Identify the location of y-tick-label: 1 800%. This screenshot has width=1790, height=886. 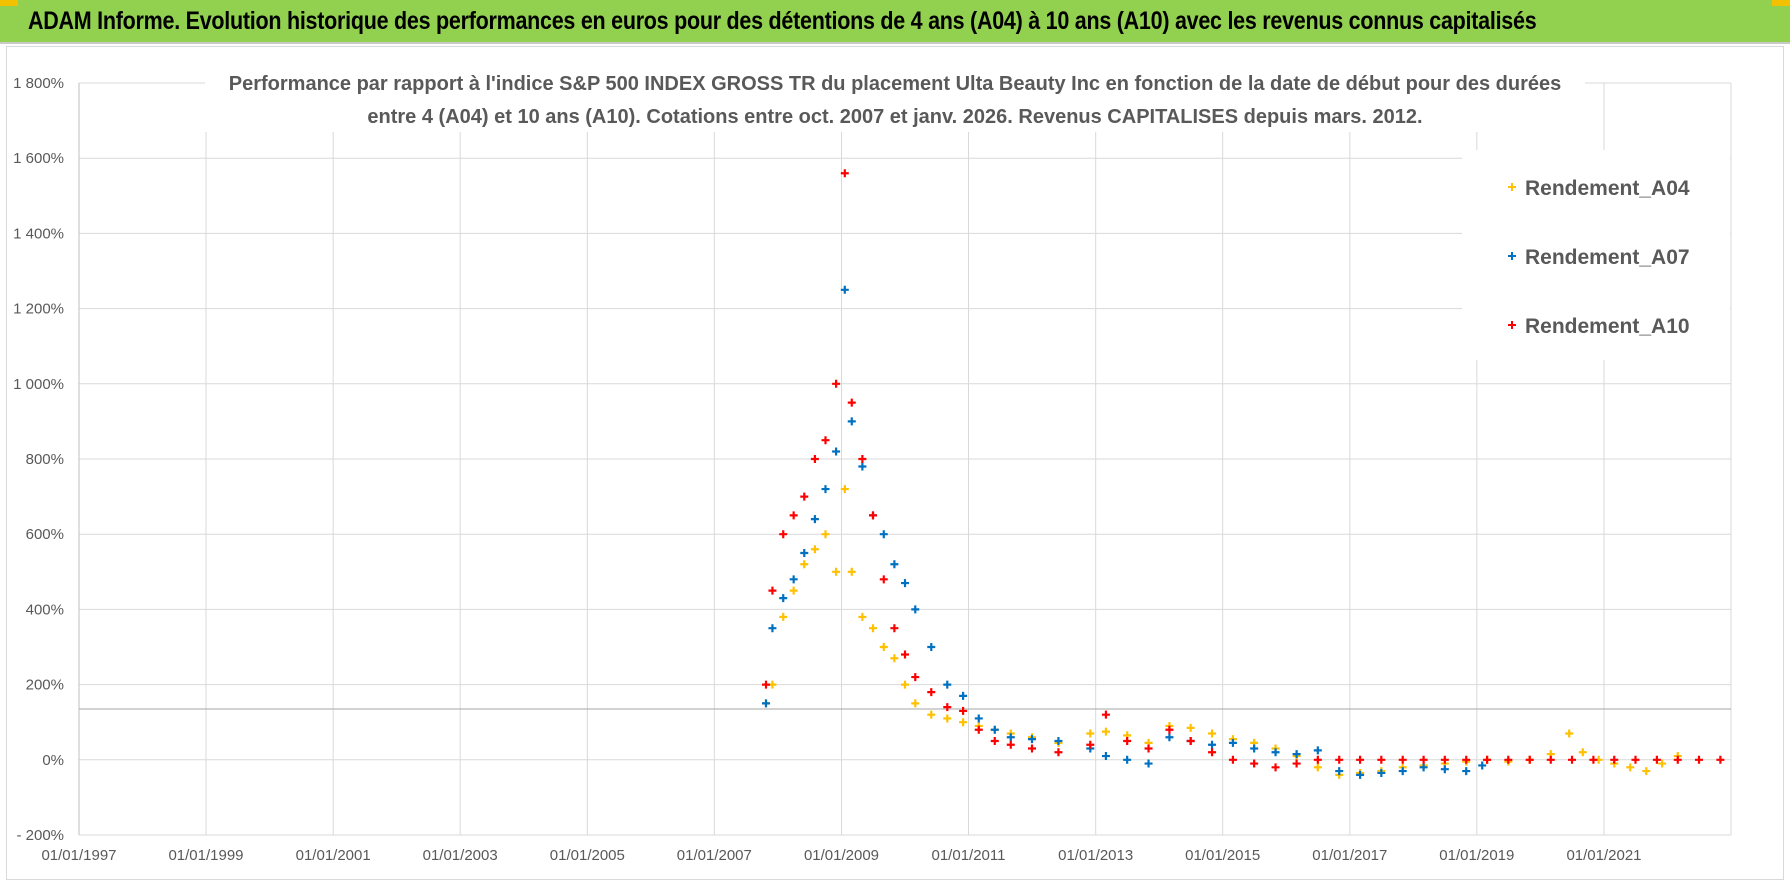
(38, 83).